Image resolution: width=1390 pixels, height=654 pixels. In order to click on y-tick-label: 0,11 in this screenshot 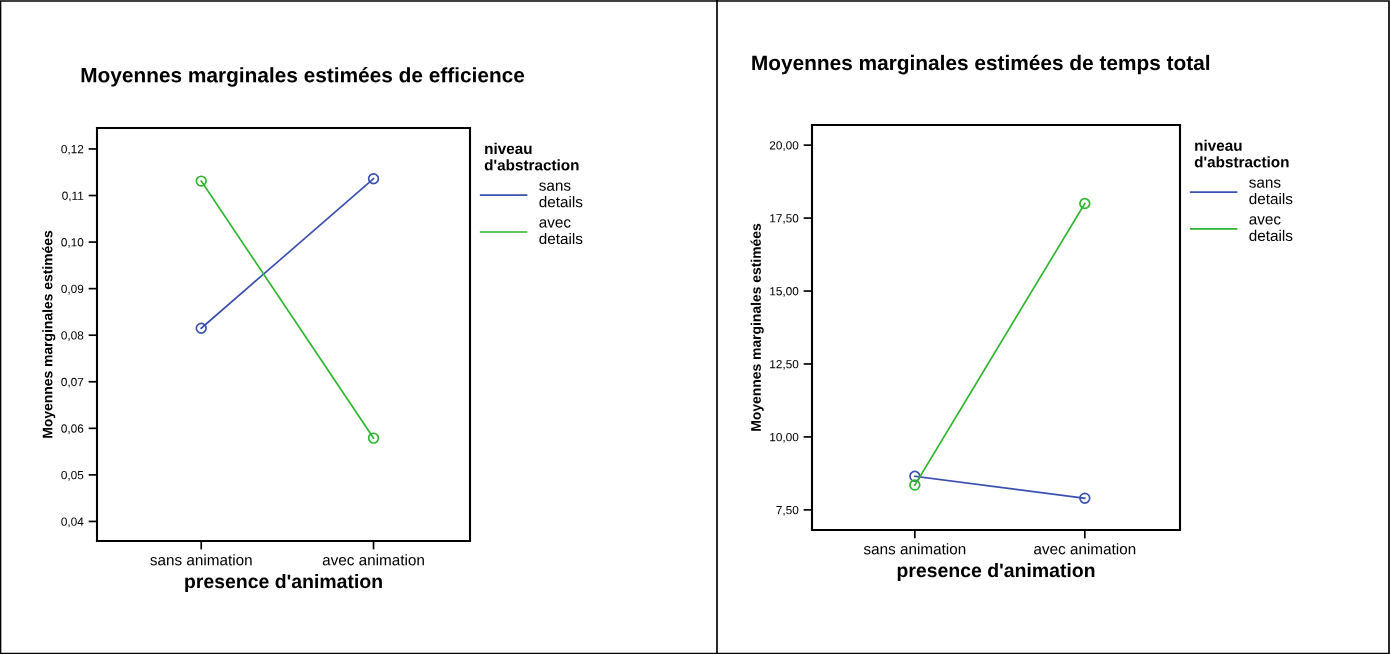, I will do `click(73, 196)`.